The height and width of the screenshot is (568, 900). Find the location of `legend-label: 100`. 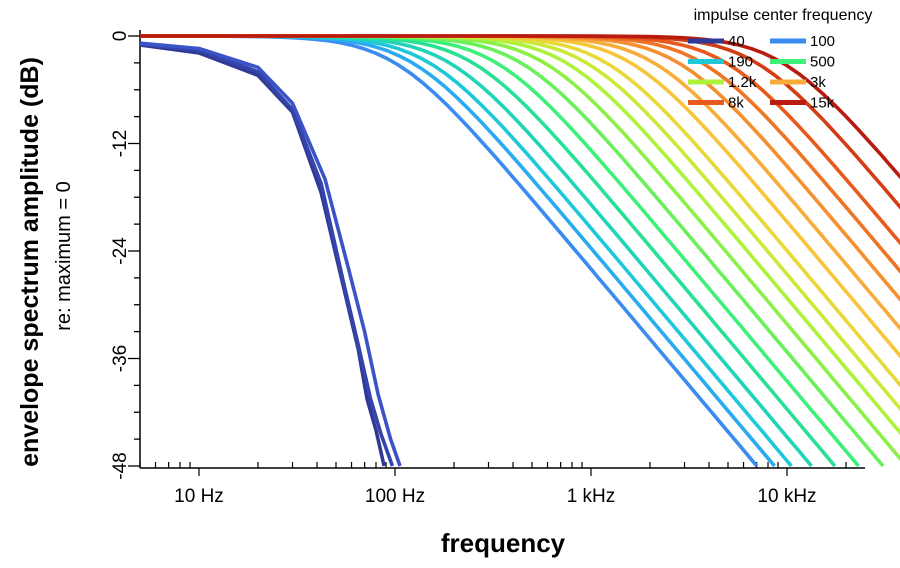

legend-label: 100 is located at coordinates (822, 41).